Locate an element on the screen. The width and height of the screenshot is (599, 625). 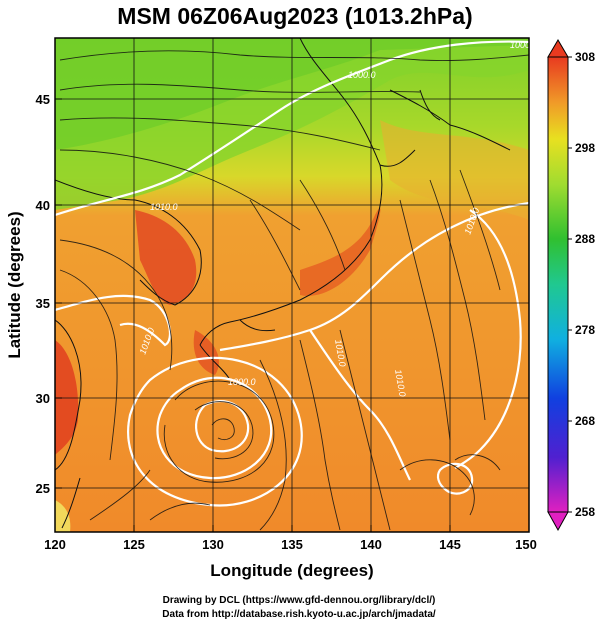
x-axis: 120 125 130 135 140 145 150 is located at coordinates (290, 538).